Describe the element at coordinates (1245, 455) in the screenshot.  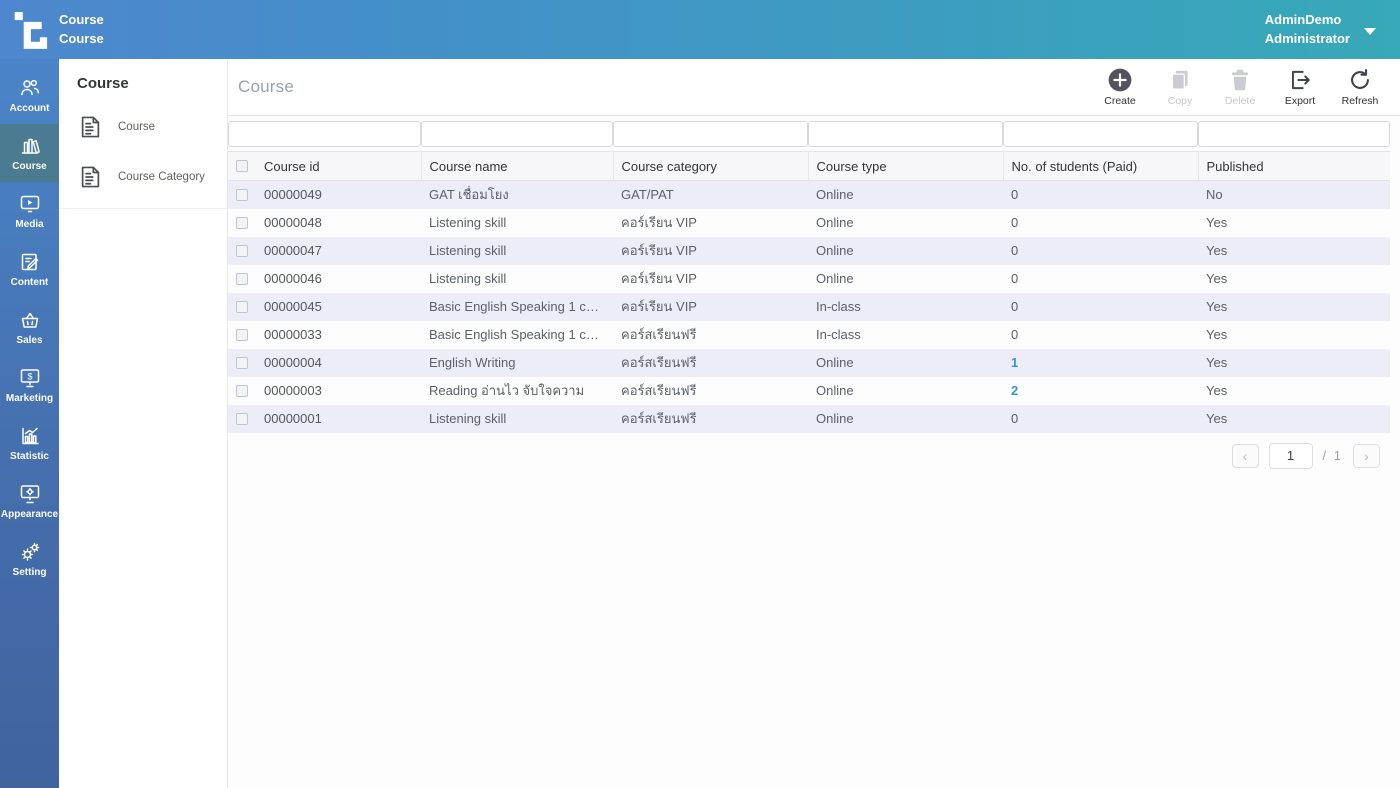
I see `prev-page-button: ‹` at that location.